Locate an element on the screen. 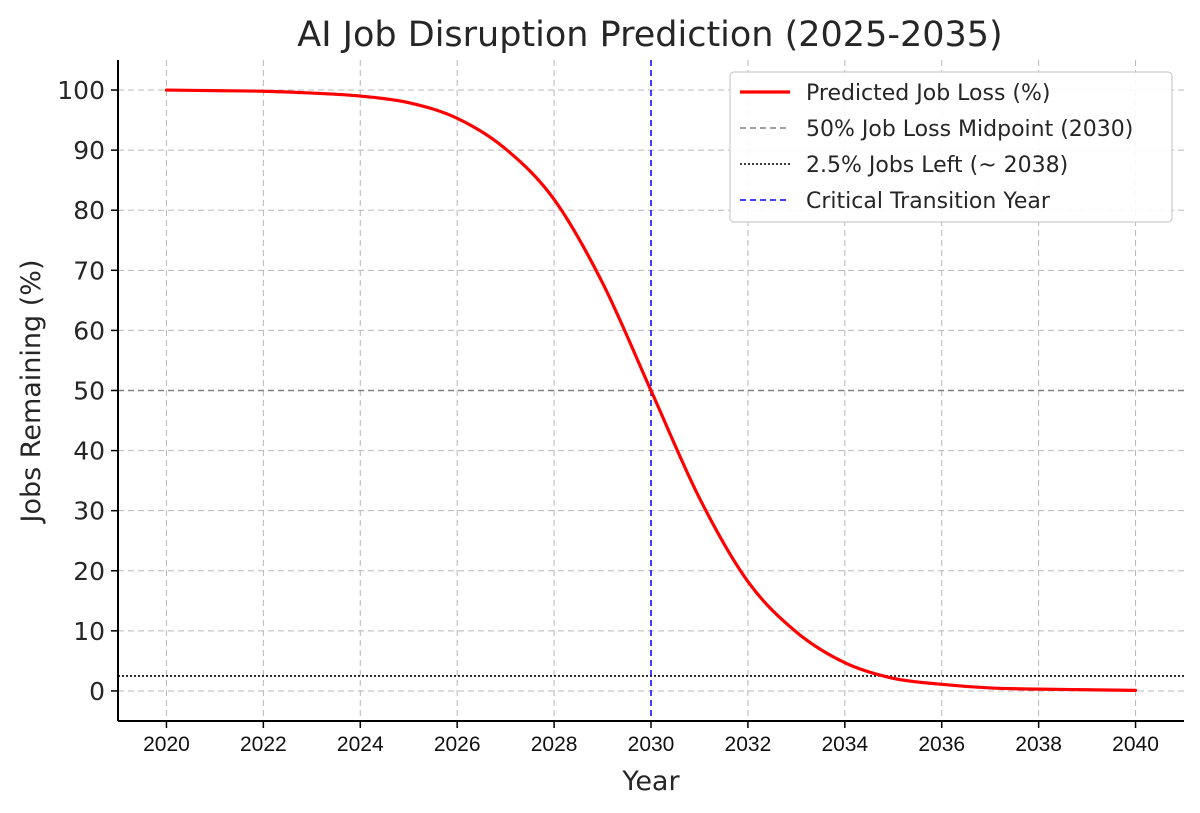  y-ticks: 0 10 20 30 40 50 60 70 80 90 100 is located at coordinates (87, 391).